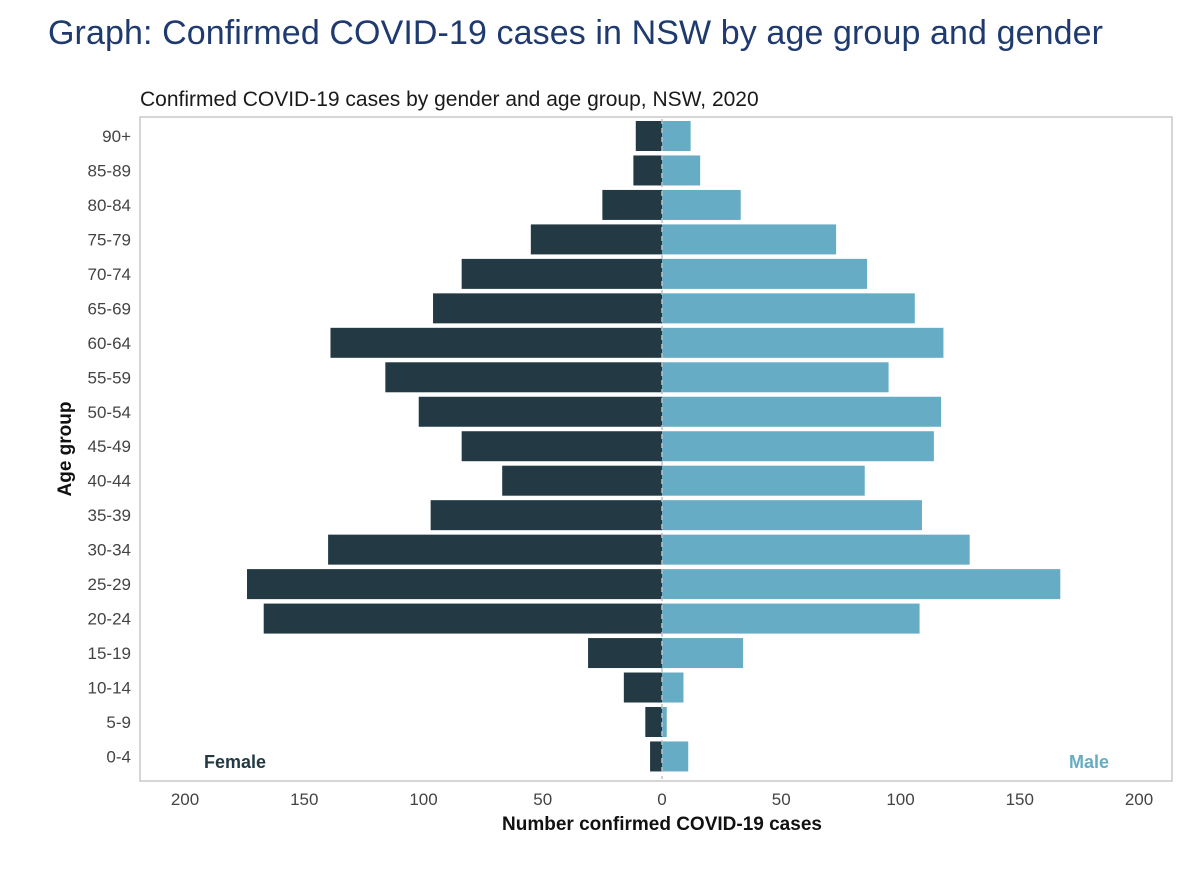 This screenshot has width=1200, height=882. I want to click on y-tick-label: 45-49, so click(109, 446).